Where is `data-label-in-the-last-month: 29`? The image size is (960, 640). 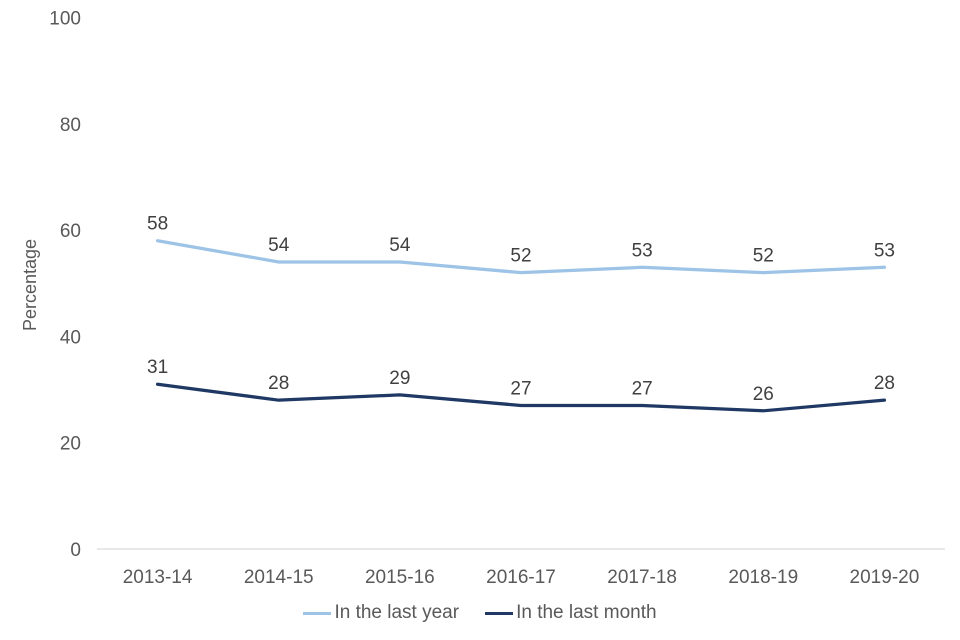 data-label-in-the-last-month: 29 is located at coordinates (399, 378).